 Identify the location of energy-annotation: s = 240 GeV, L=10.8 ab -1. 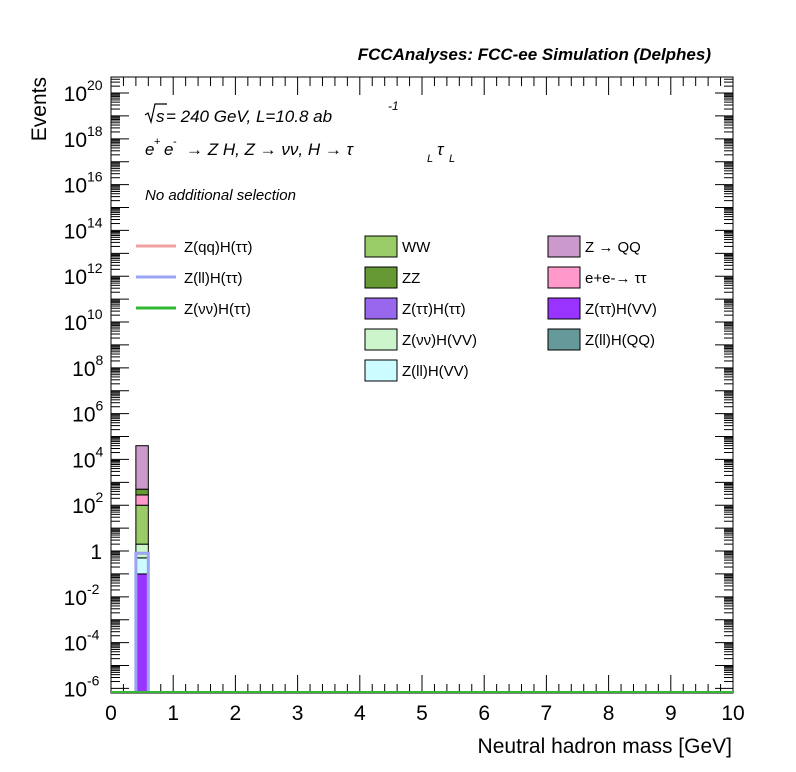
(271, 112).